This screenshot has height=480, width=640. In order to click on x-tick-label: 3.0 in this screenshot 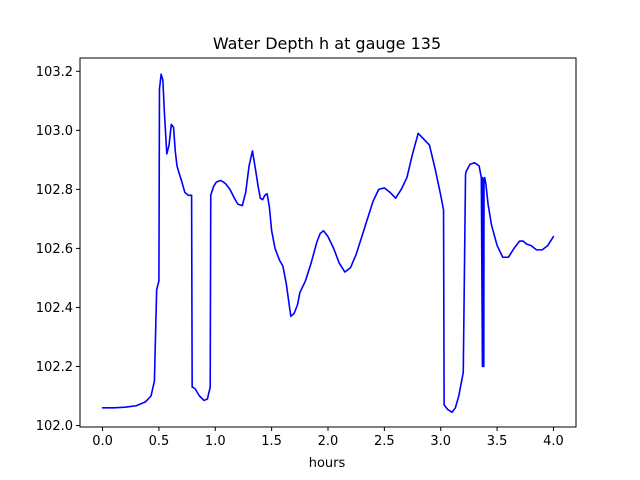, I will do `click(440, 441)`.